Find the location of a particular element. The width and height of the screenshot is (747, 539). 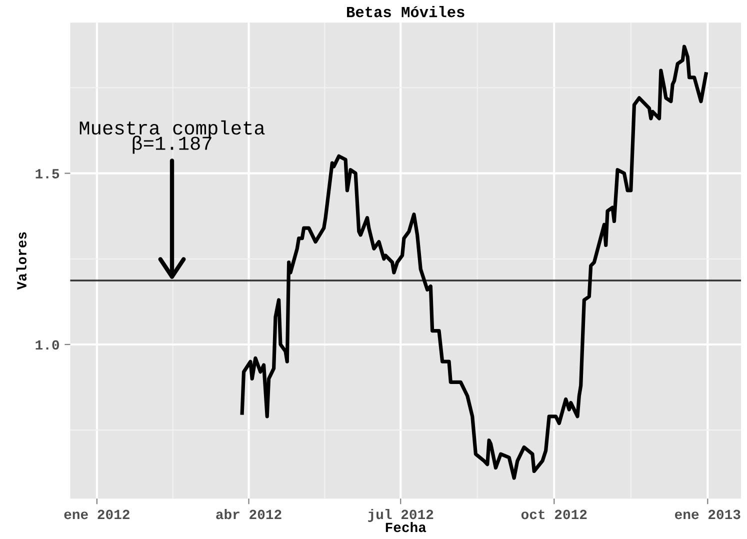

x-tick-label: jul 2012 is located at coordinates (401, 515).